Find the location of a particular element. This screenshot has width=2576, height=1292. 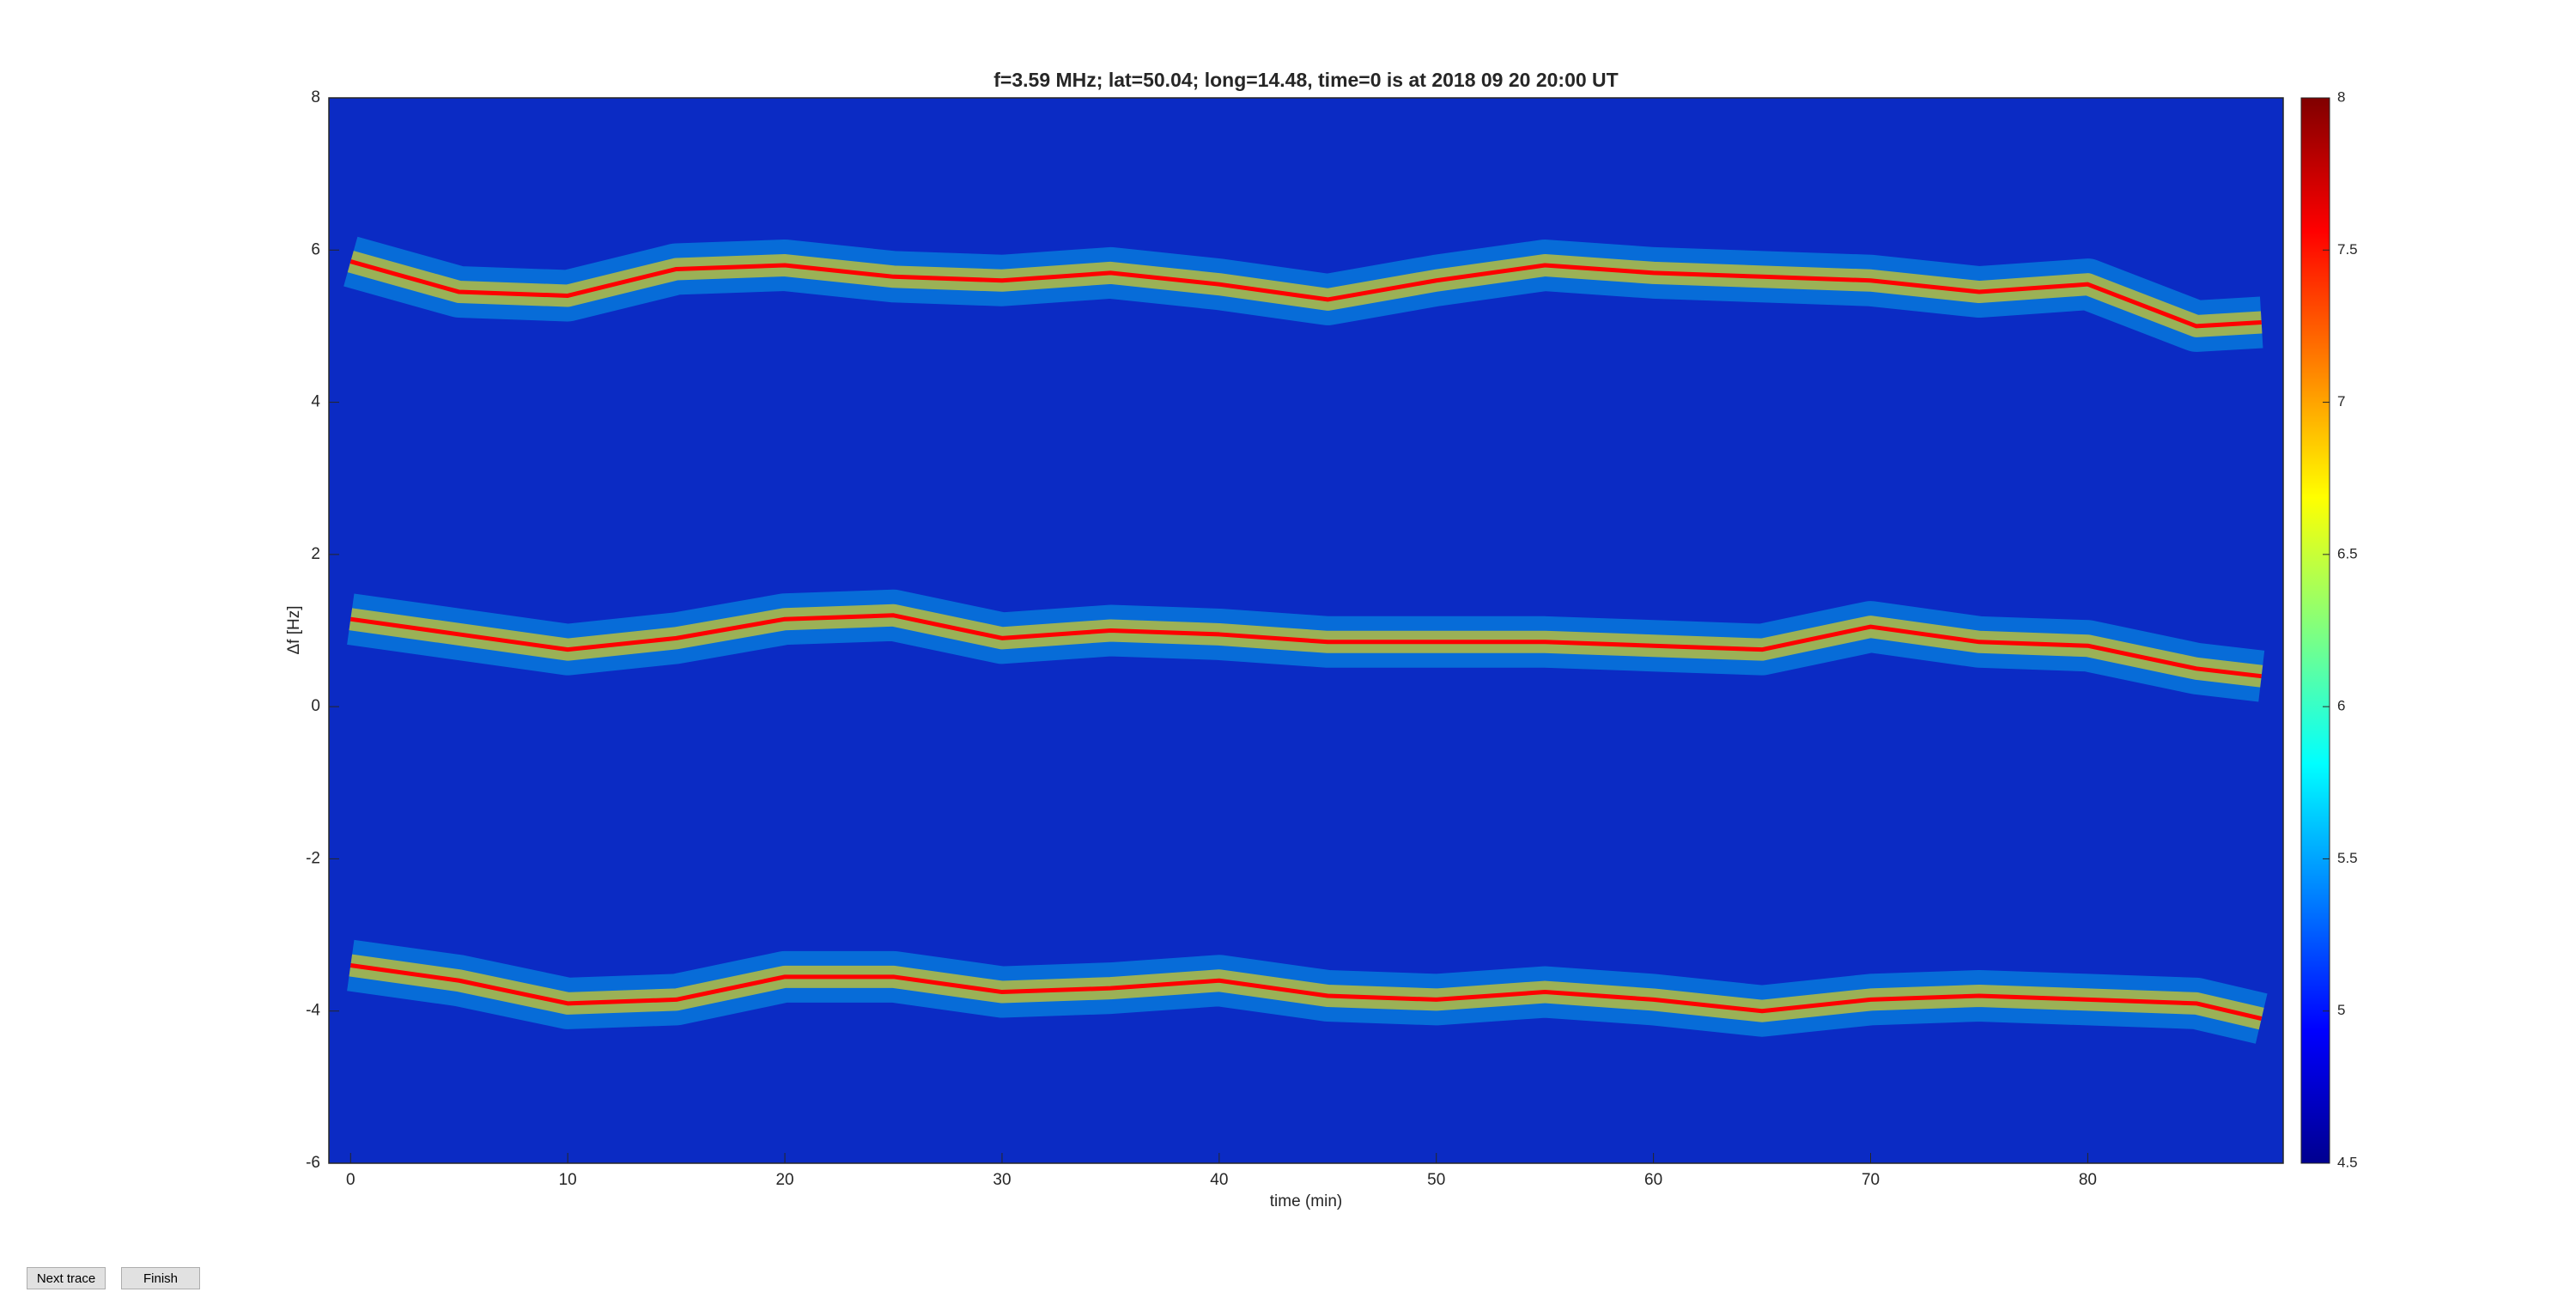

x-tick-label: 70 is located at coordinates (1871, 1180).